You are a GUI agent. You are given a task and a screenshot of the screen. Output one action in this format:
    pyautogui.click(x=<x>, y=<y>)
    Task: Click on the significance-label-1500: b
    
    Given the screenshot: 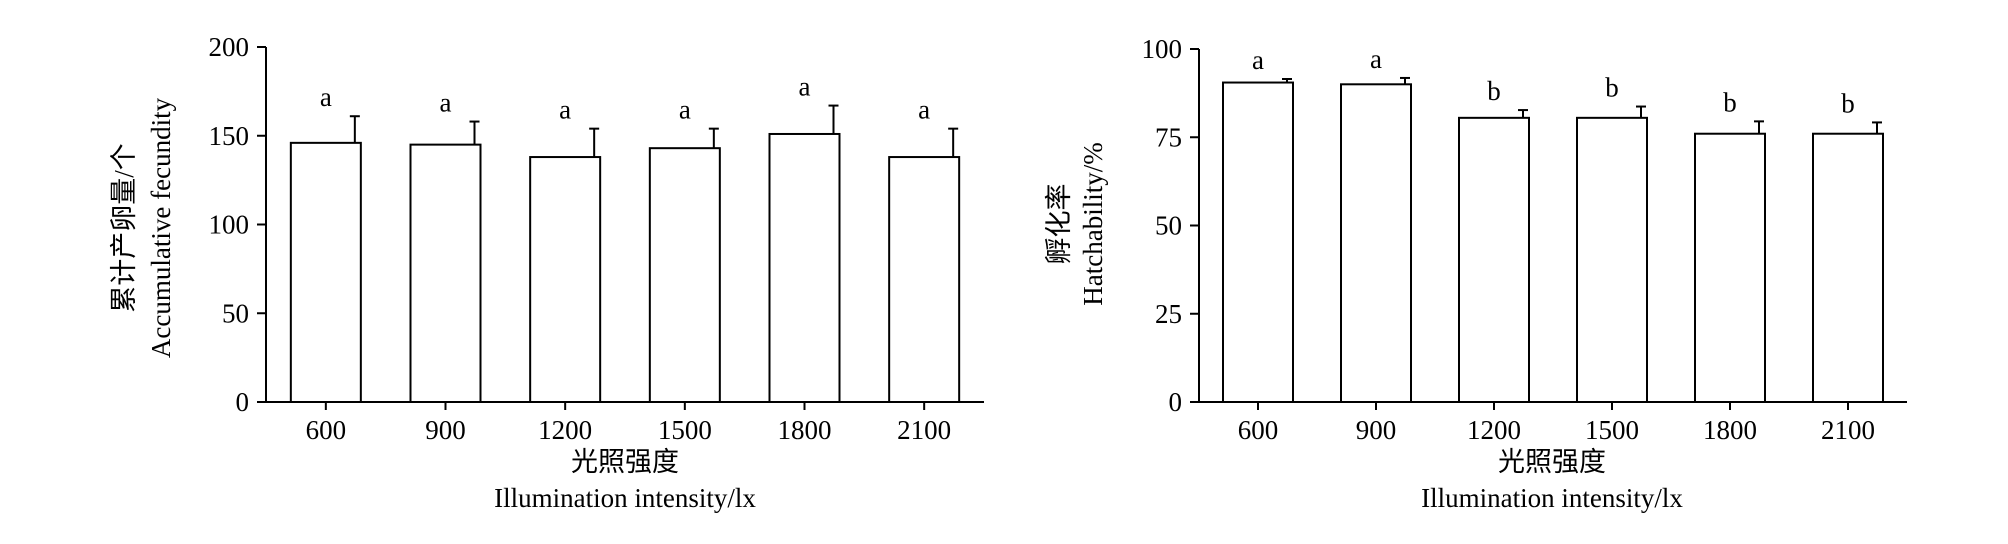 What is the action you would take?
    pyautogui.click(x=1612, y=88)
    